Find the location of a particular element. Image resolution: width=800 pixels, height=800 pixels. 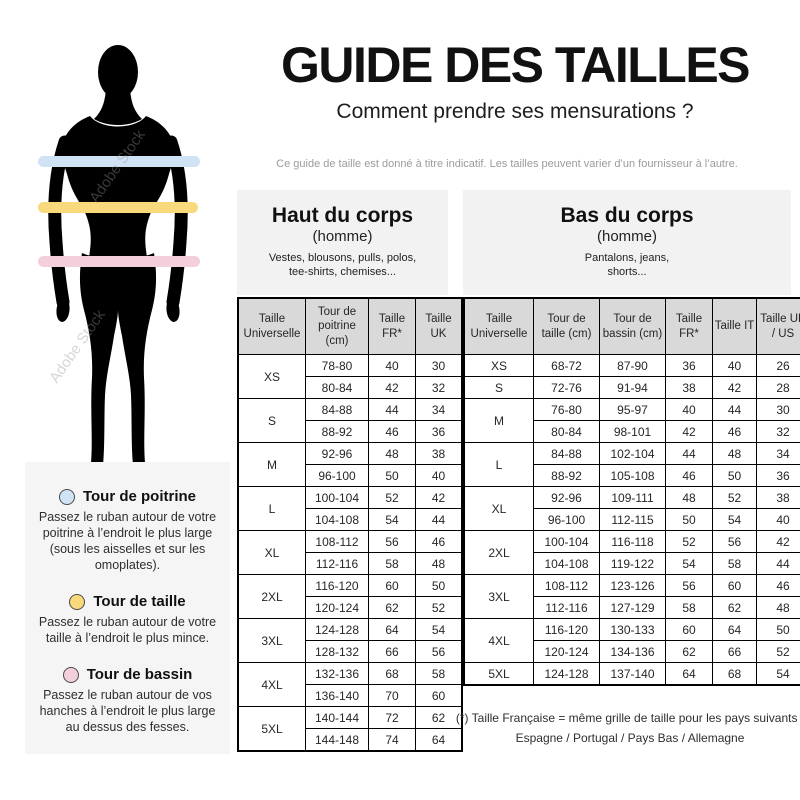

table-row: 3XL 124-128 64 54 is located at coordinates (350, 640).